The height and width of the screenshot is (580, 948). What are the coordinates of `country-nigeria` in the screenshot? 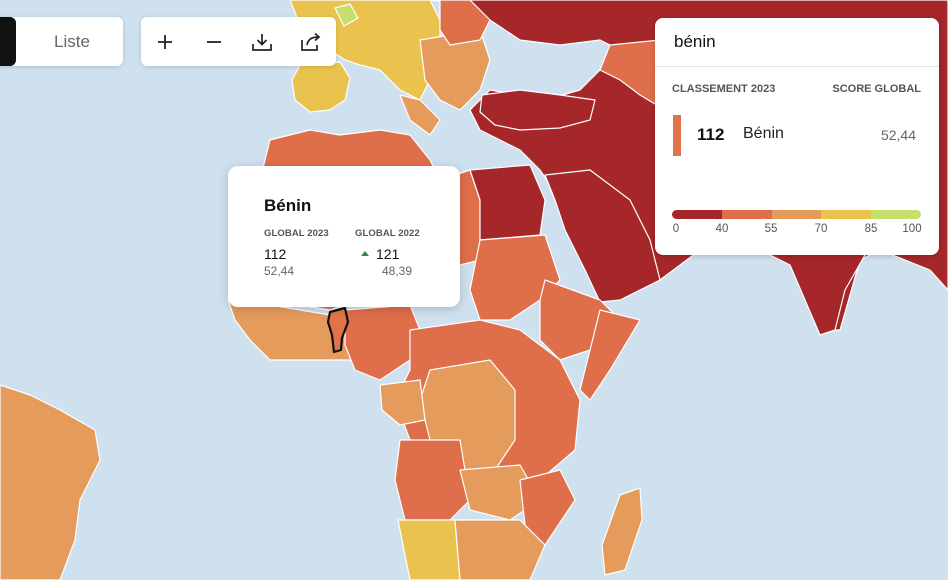 It's located at (382, 342).